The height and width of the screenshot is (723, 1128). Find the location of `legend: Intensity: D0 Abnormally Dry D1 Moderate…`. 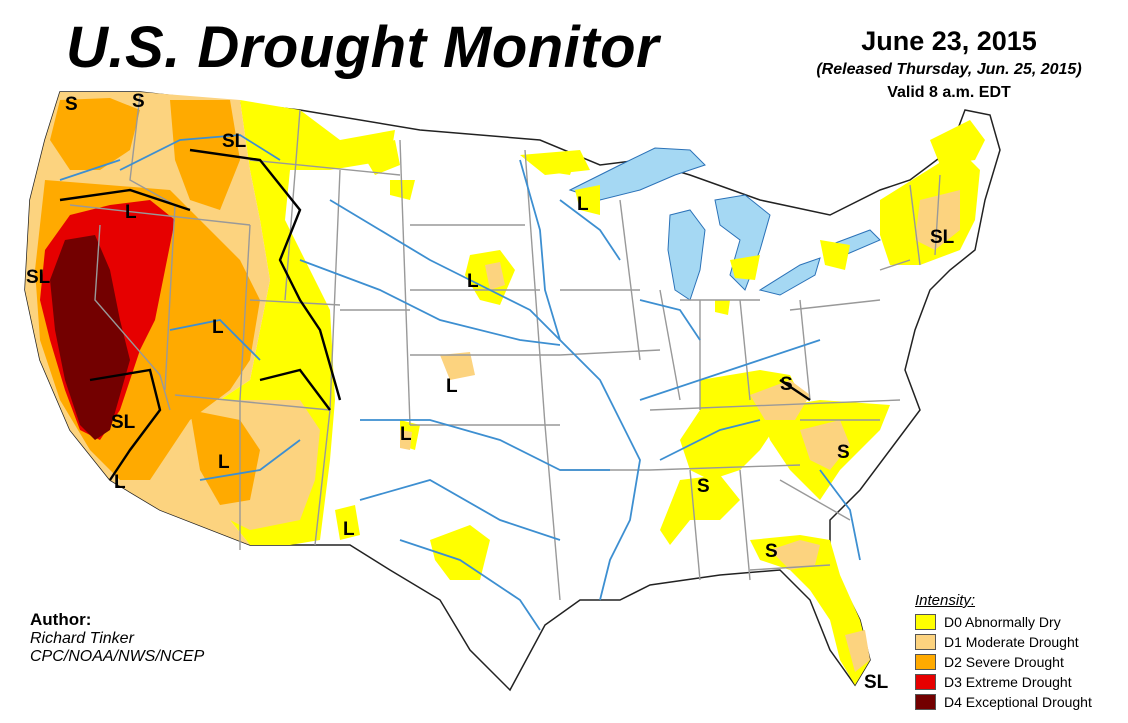

legend: Intensity: D0 Abnormally Dry D1 Moderate… is located at coordinates (1003, 652).